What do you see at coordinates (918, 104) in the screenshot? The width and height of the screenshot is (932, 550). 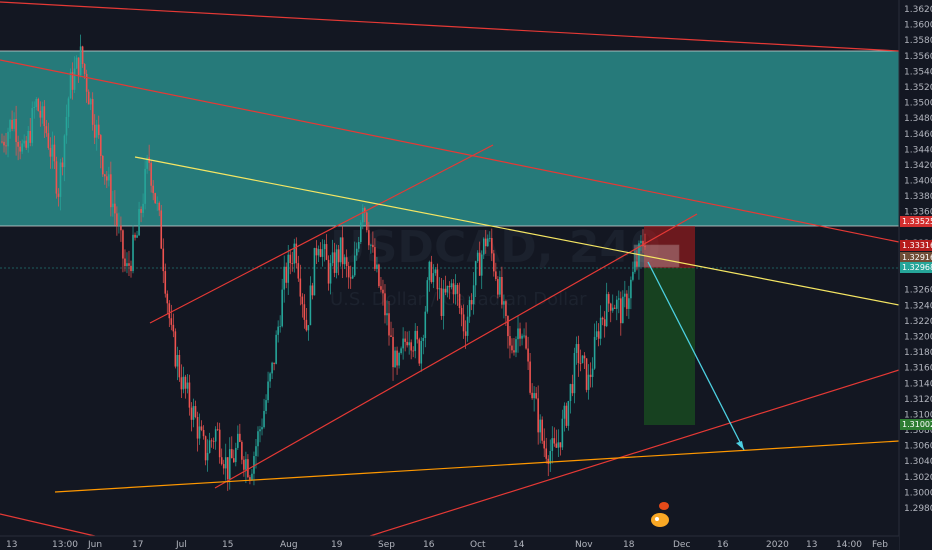 I see `price-tick-label: 1.35000` at bounding box center [918, 104].